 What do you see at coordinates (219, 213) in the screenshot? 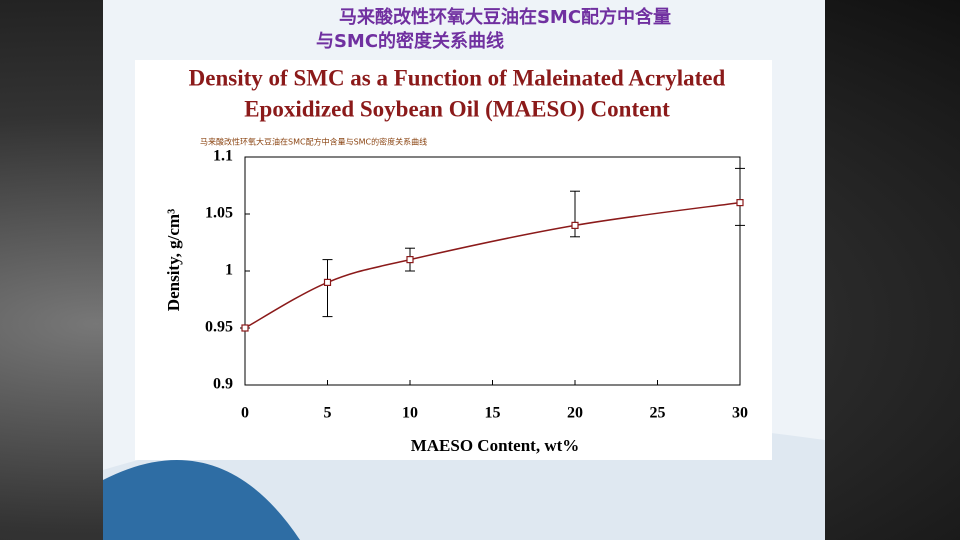
I see `y-tick-label: 1.05` at bounding box center [219, 213].